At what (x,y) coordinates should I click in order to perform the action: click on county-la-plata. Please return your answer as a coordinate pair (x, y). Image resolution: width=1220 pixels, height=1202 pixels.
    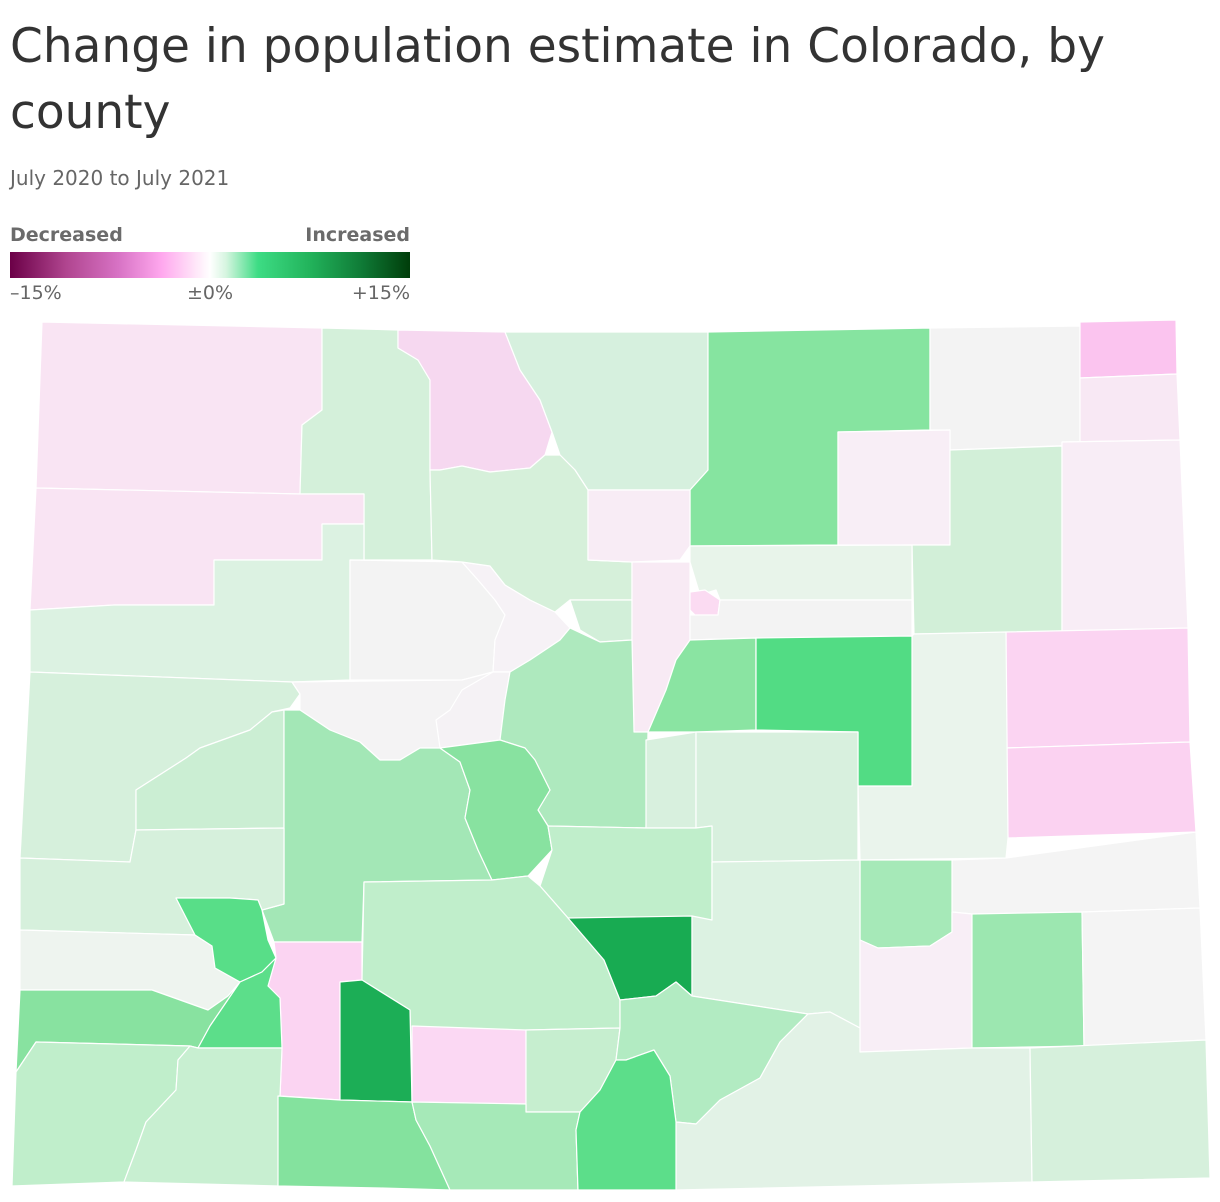
    Looking at the image, I should click on (203, 1116).